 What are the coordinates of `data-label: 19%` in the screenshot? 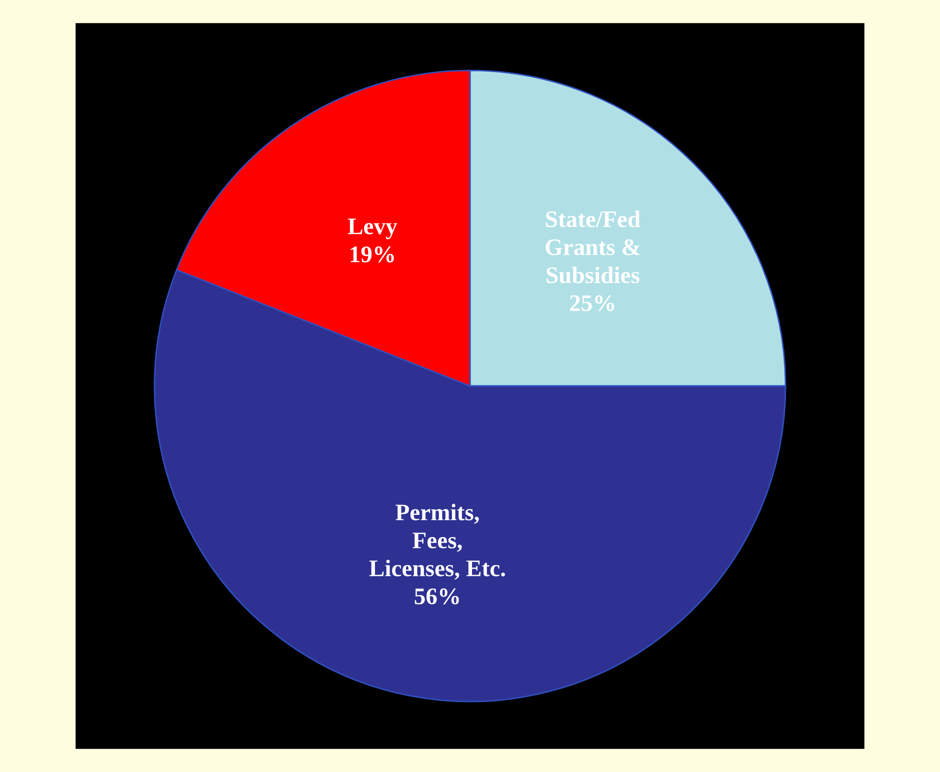 It's located at (372, 254).